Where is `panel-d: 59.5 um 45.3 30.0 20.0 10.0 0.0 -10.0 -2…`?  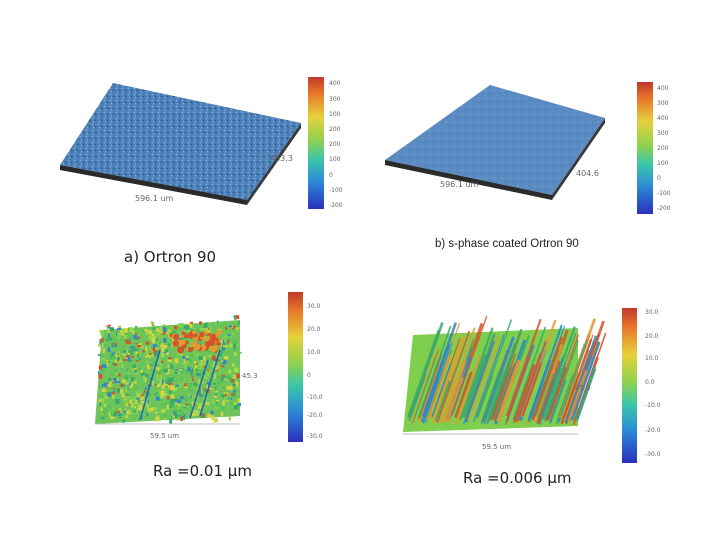
panel-d: 59.5 um 45.3 30.0 20.0 10.0 0.0 -10.0 -2… is located at coordinates (533, 382).